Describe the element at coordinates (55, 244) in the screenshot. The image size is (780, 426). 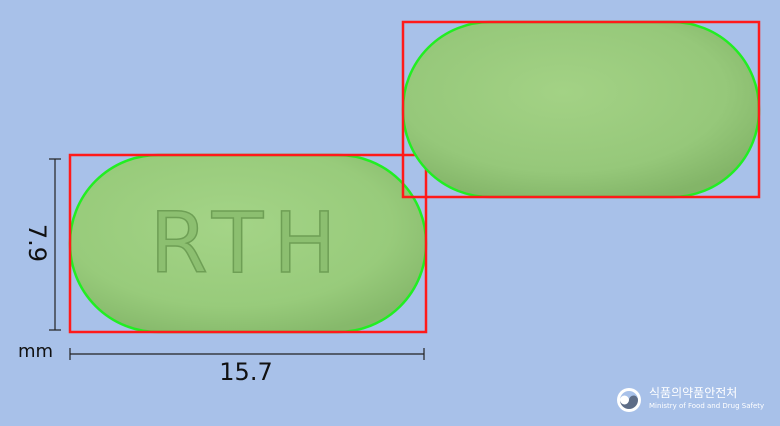
I see `height-dimension-line` at that location.